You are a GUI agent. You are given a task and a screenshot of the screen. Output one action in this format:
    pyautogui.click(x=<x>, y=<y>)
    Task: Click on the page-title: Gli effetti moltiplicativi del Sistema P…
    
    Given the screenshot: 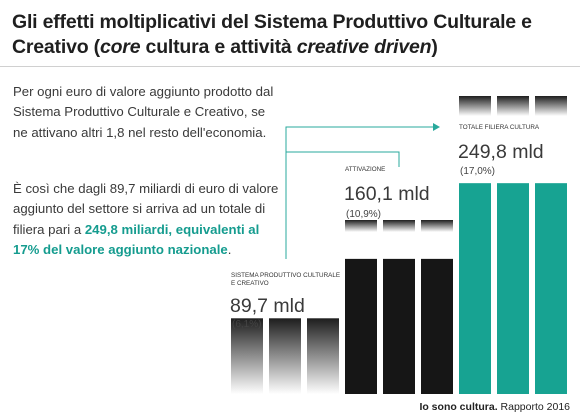 What is the action you would take?
    pyautogui.click(x=292, y=35)
    